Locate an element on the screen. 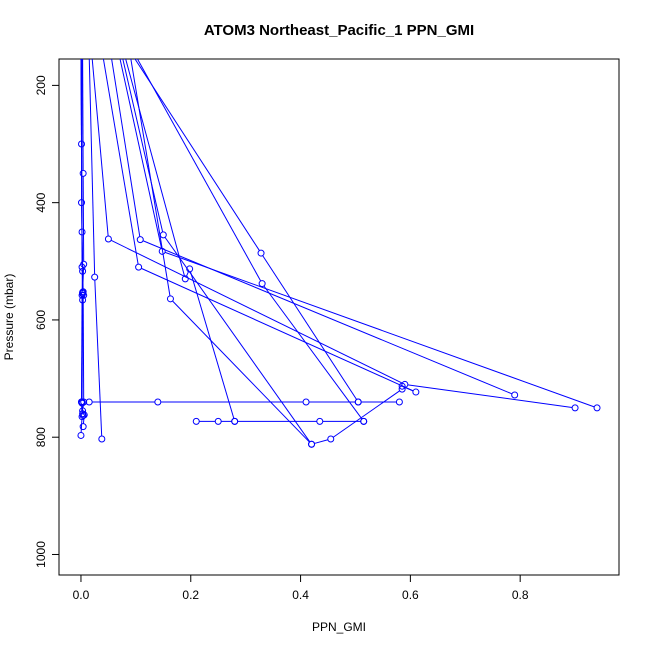 The height and width of the screenshot is (650, 650). y-axis: 200 400 600 800 1000 is located at coordinates (46, 321).